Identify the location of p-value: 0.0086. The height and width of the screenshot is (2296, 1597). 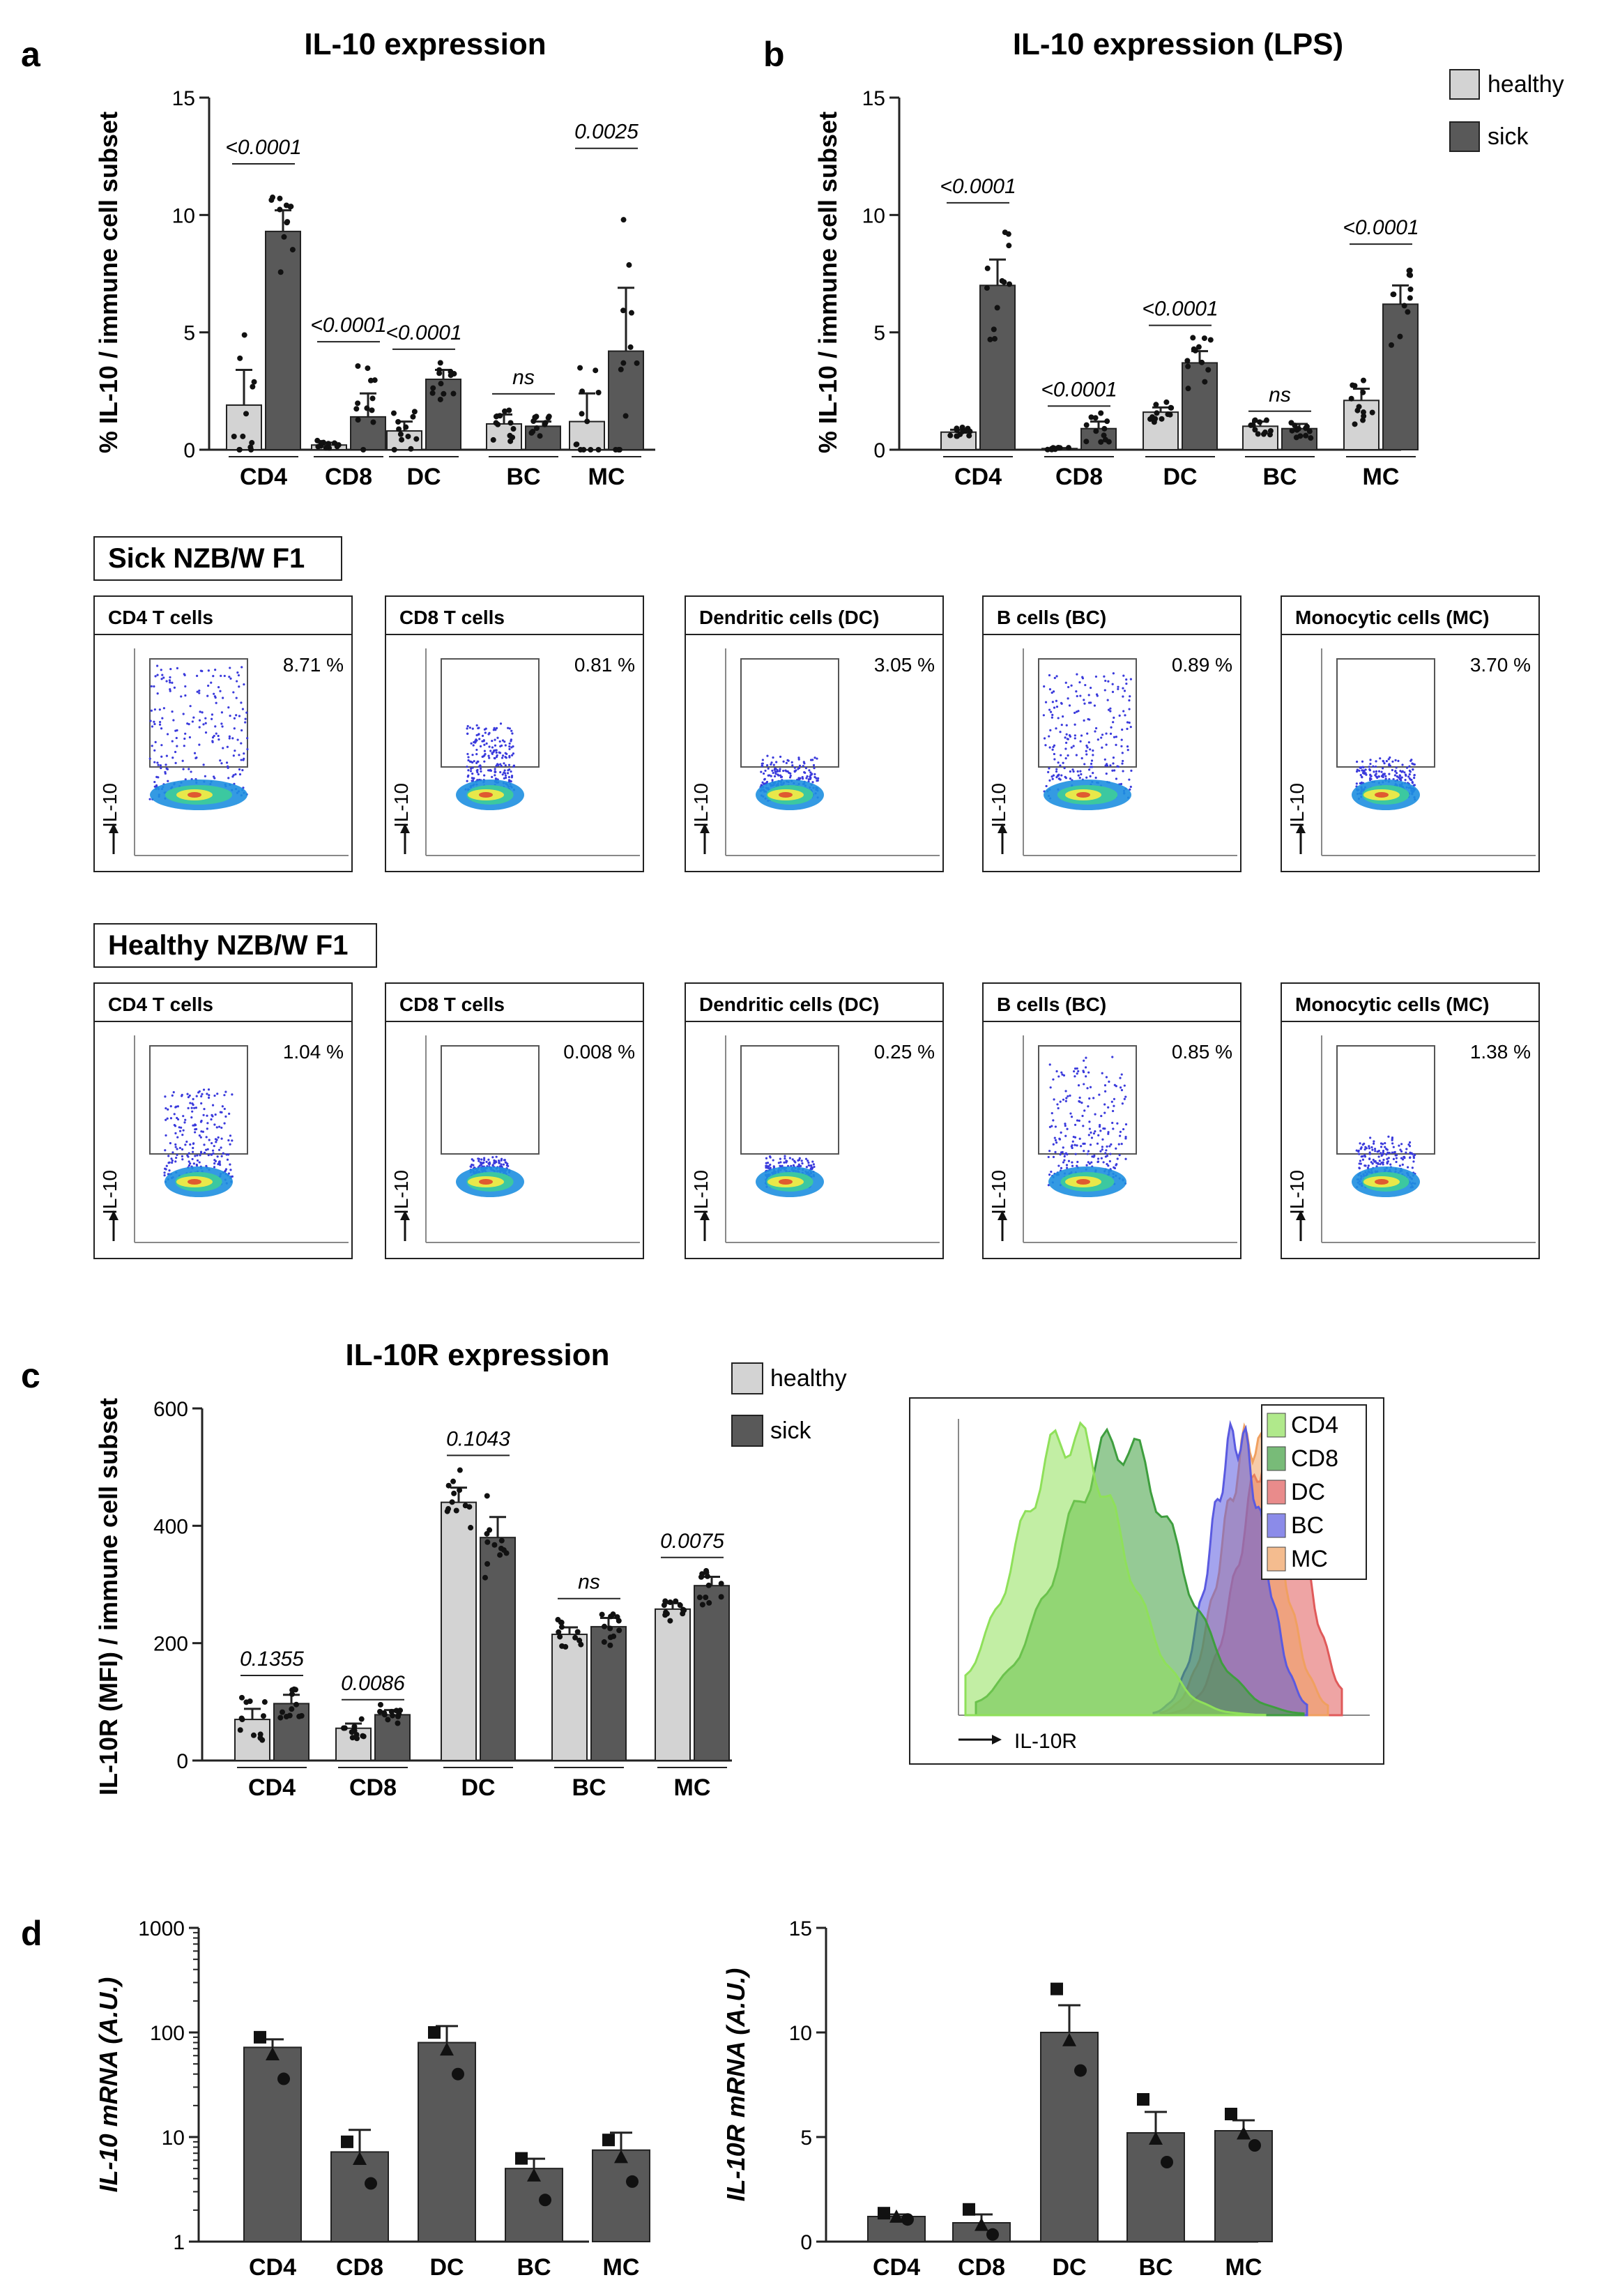
(373, 1683).